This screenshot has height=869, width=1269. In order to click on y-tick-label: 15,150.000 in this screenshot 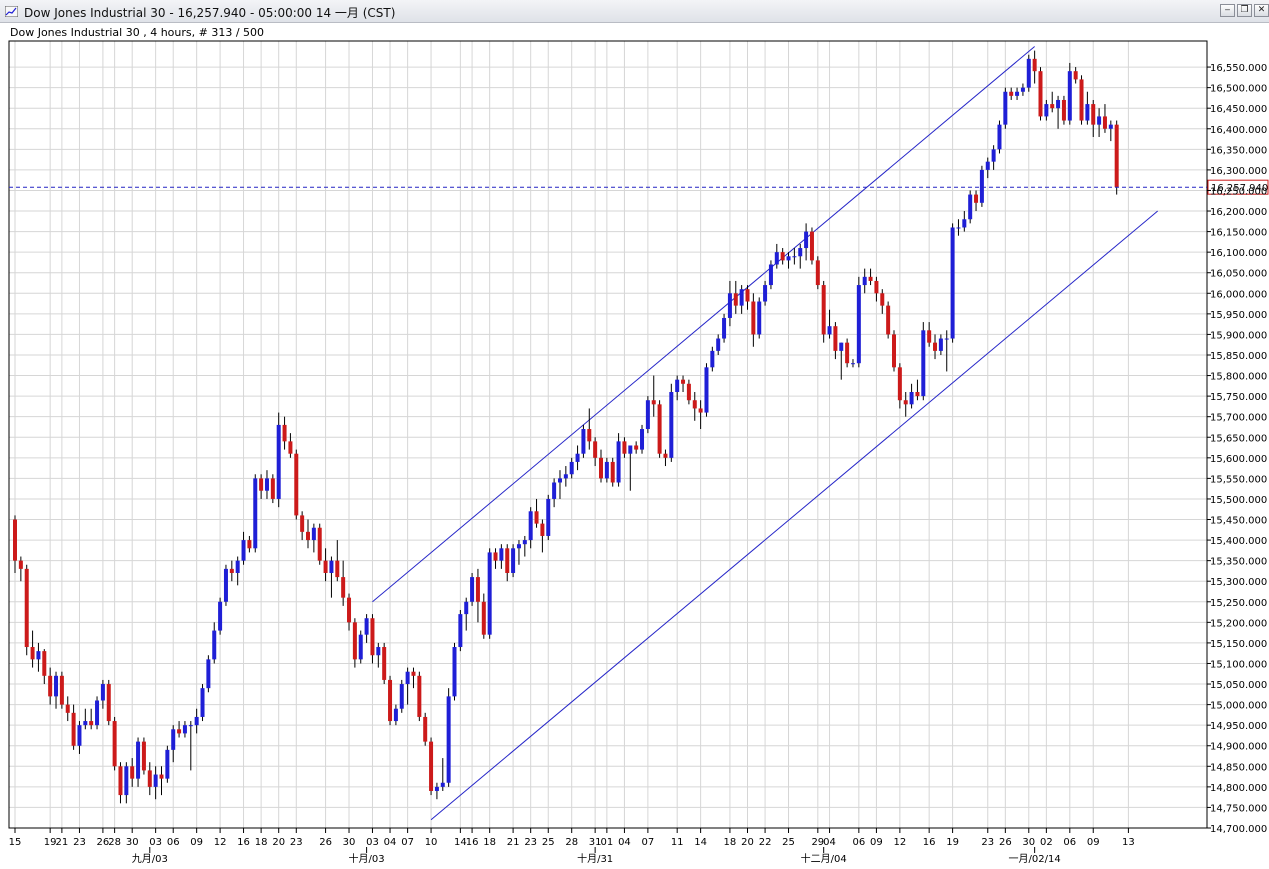, I will do `click(1238, 644)`.